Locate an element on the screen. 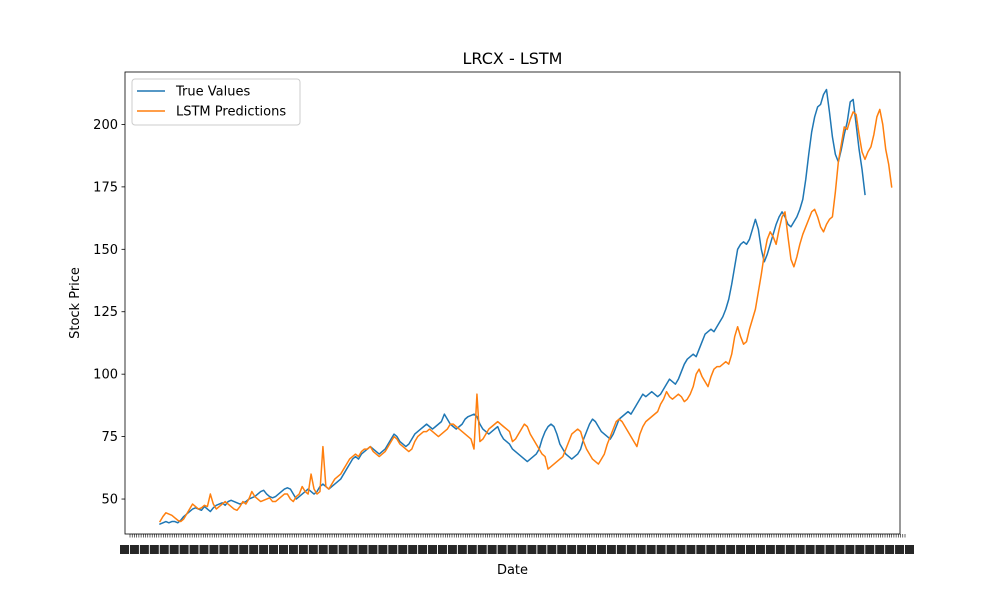  legend-label-0: True Values is located at coordinates (212, 92).